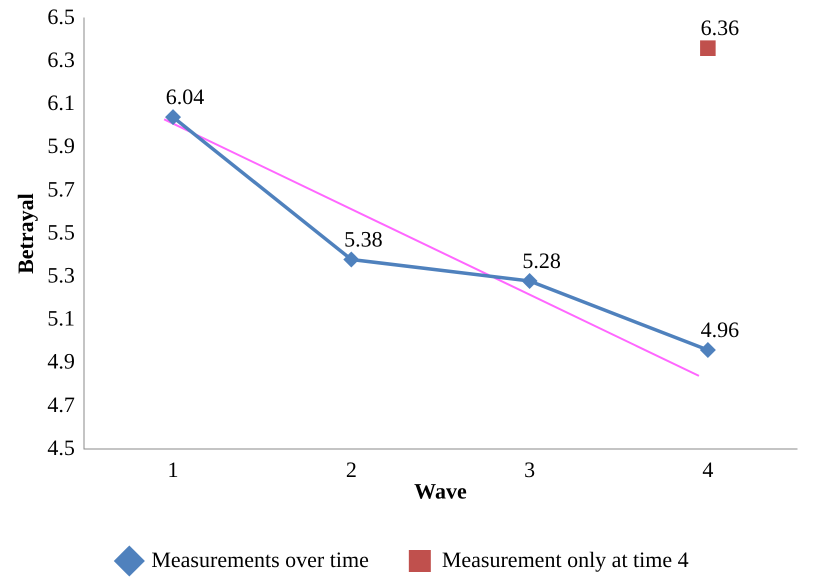  What do you see at coordinates (440, 491) in the screenshot?
I see `x-axis-title: Wave` at bounding box center [440, 491].